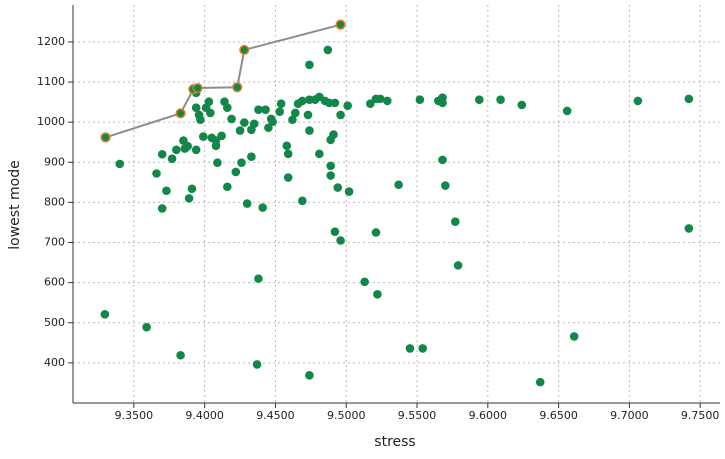  I want to click on x-tick-label: 9.3500, so click(134, 415).